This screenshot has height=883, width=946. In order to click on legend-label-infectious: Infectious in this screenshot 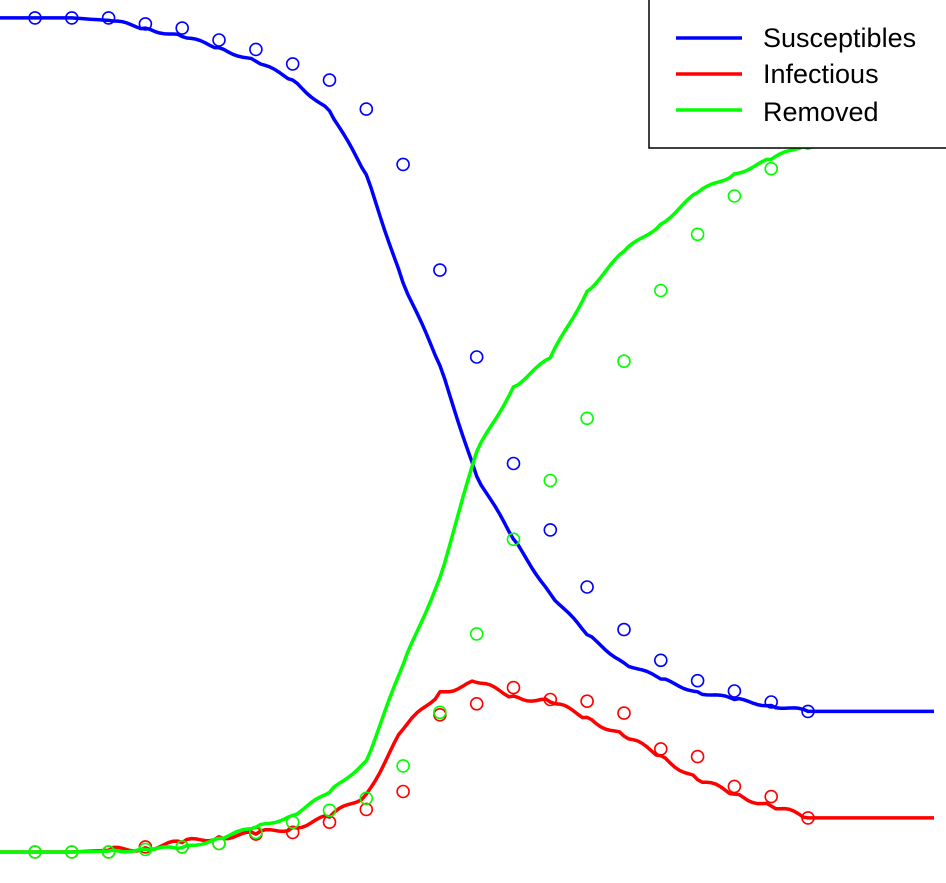, I will do `click(821, 74)`.